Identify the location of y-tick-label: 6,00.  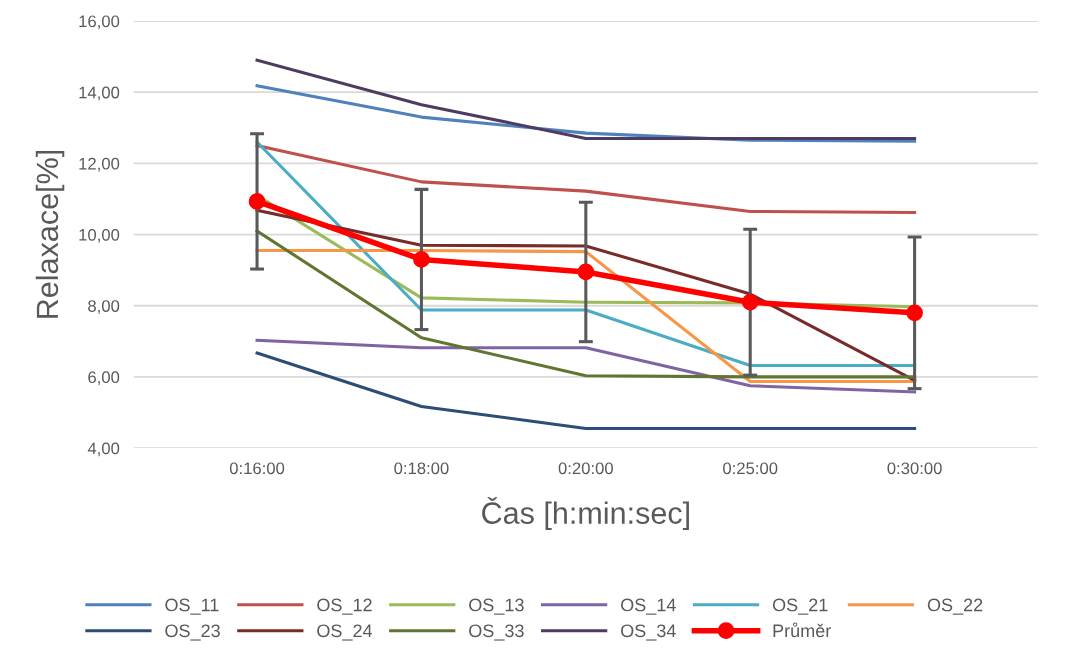
(104, 378).